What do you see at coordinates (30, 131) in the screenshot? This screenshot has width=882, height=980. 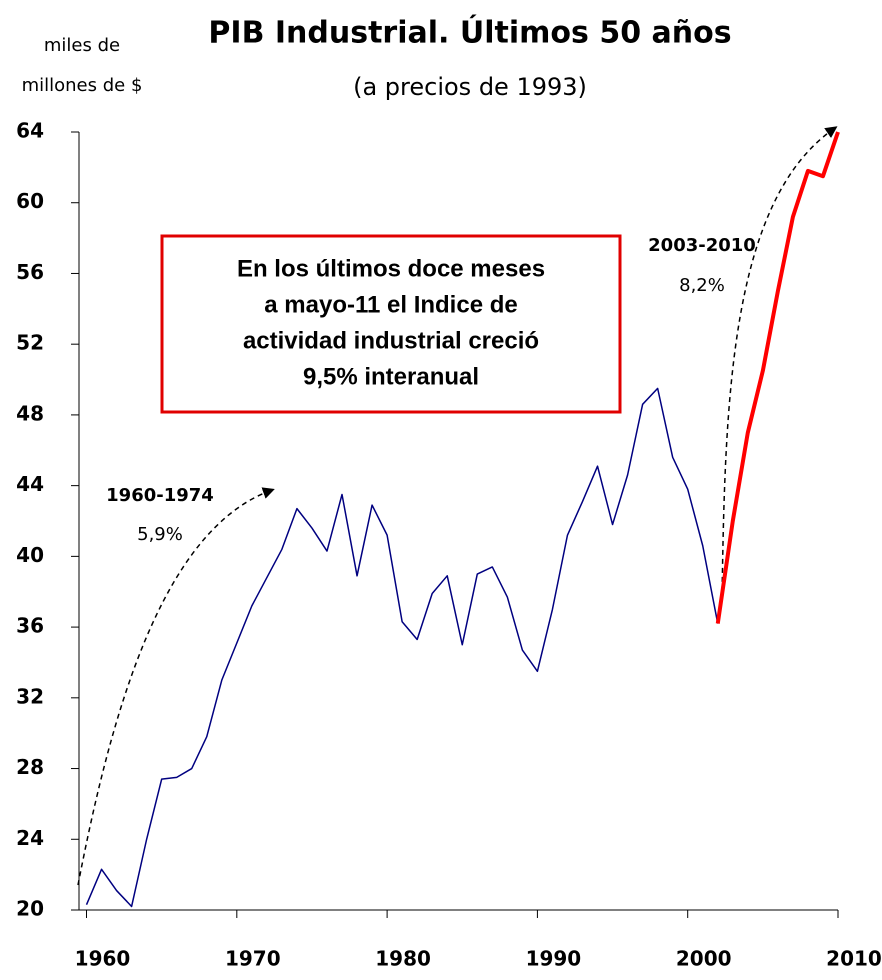 I see `y-tick-label: 64` at bounding box center [30, 131].